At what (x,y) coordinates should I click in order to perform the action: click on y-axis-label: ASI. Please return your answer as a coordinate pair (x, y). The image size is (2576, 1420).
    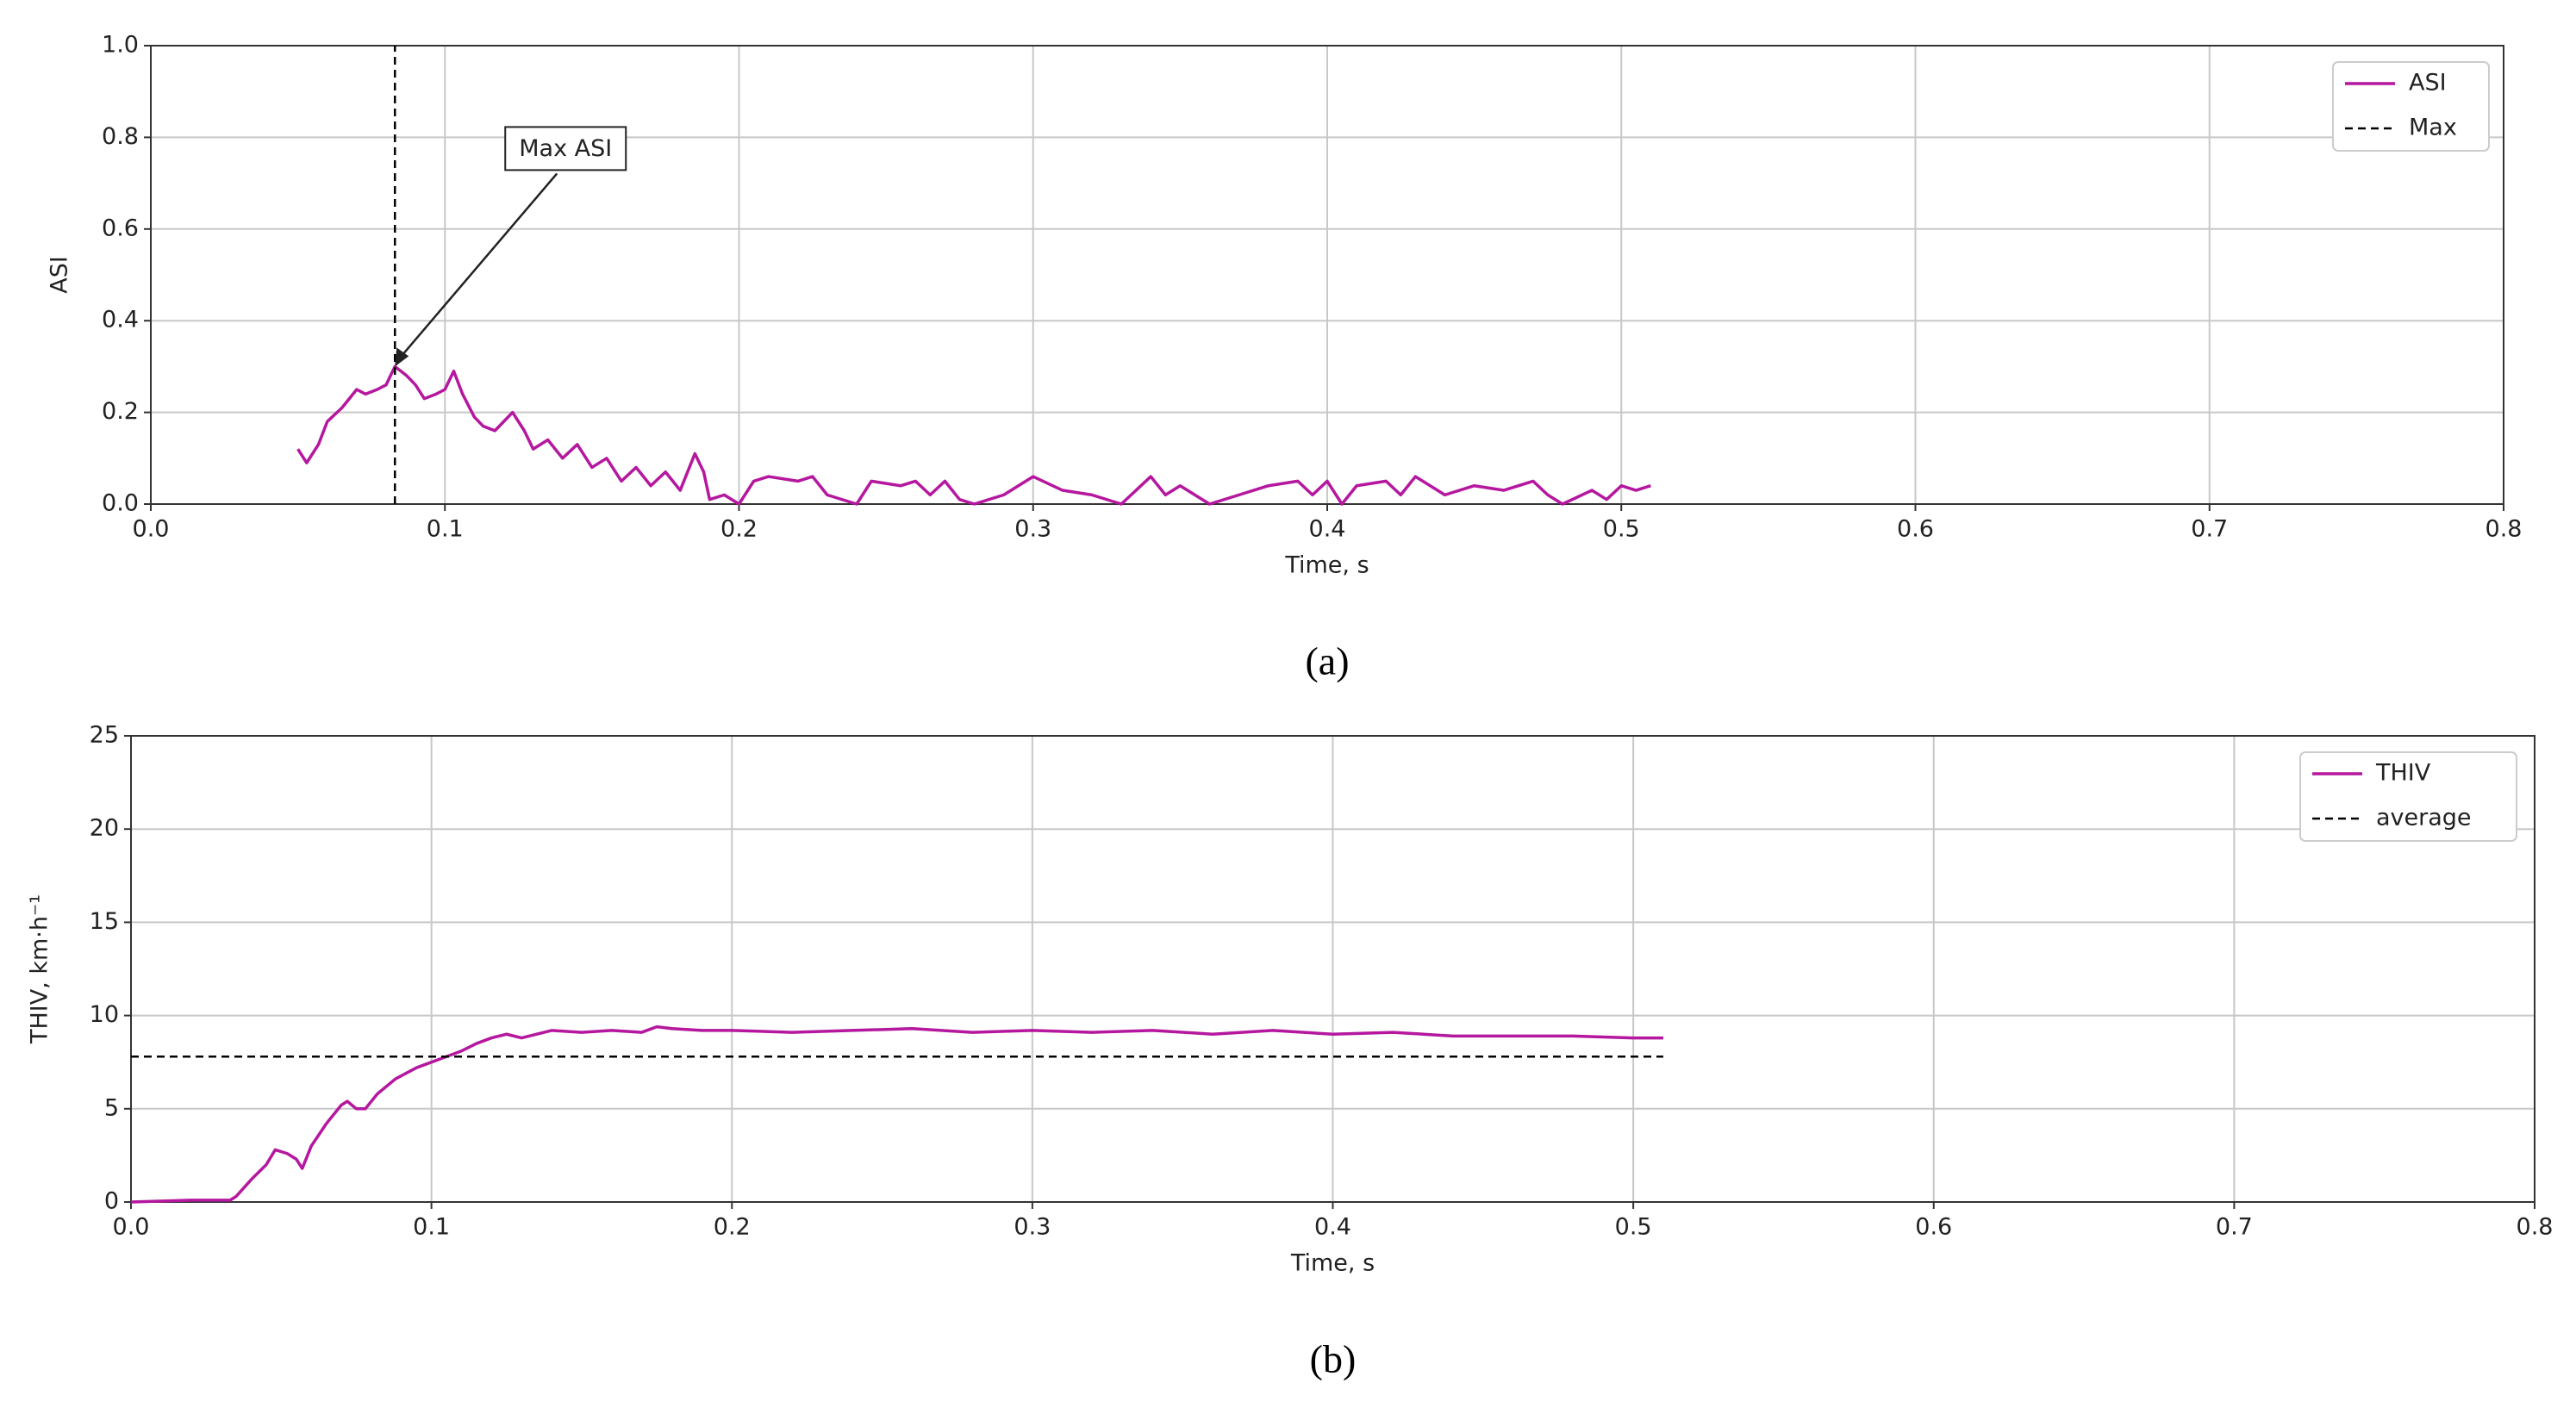
    Looking at the image, I should click on (60, 275).